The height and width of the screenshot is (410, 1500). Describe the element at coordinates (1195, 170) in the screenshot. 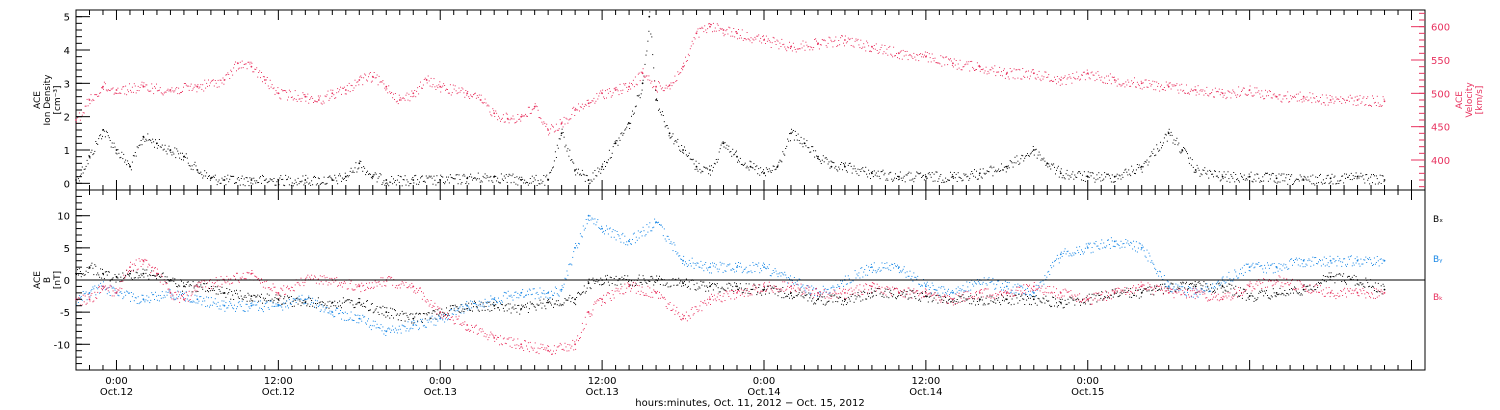

I see `density-point` at that location.